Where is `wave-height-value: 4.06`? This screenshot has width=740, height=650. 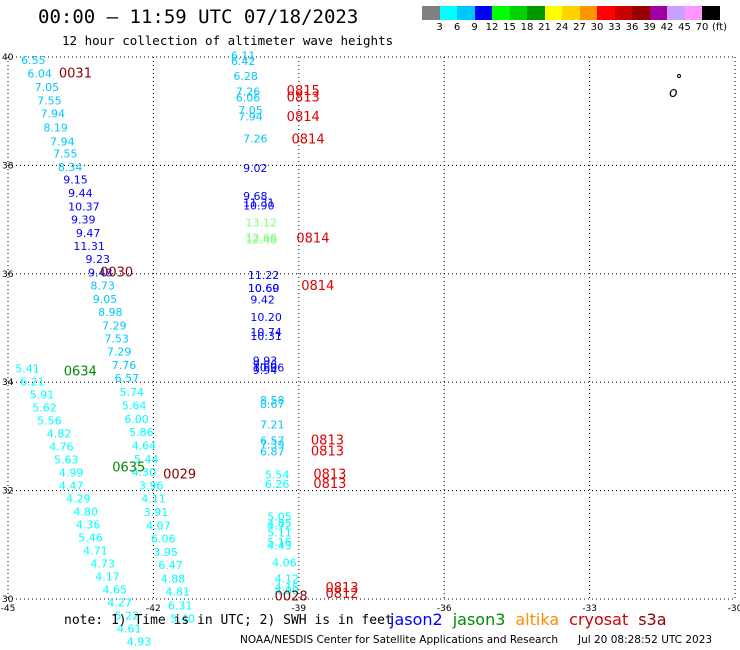
wave-height-value: 4.06 is located at coordinates (284, 562).